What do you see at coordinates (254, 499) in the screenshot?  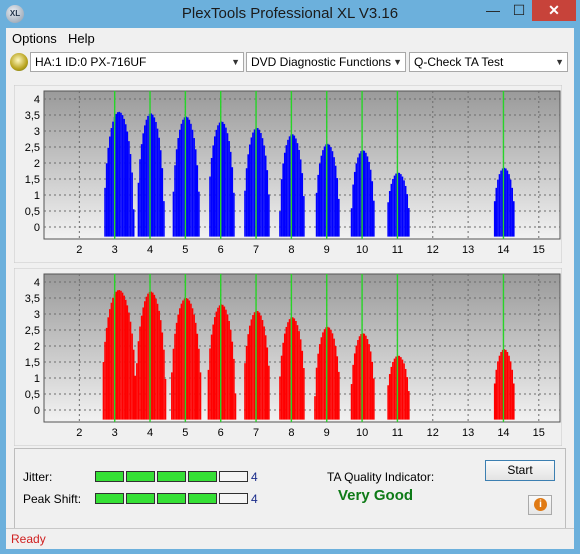 I see `peak-shift-value: 4` at bounding box center [254, 499].